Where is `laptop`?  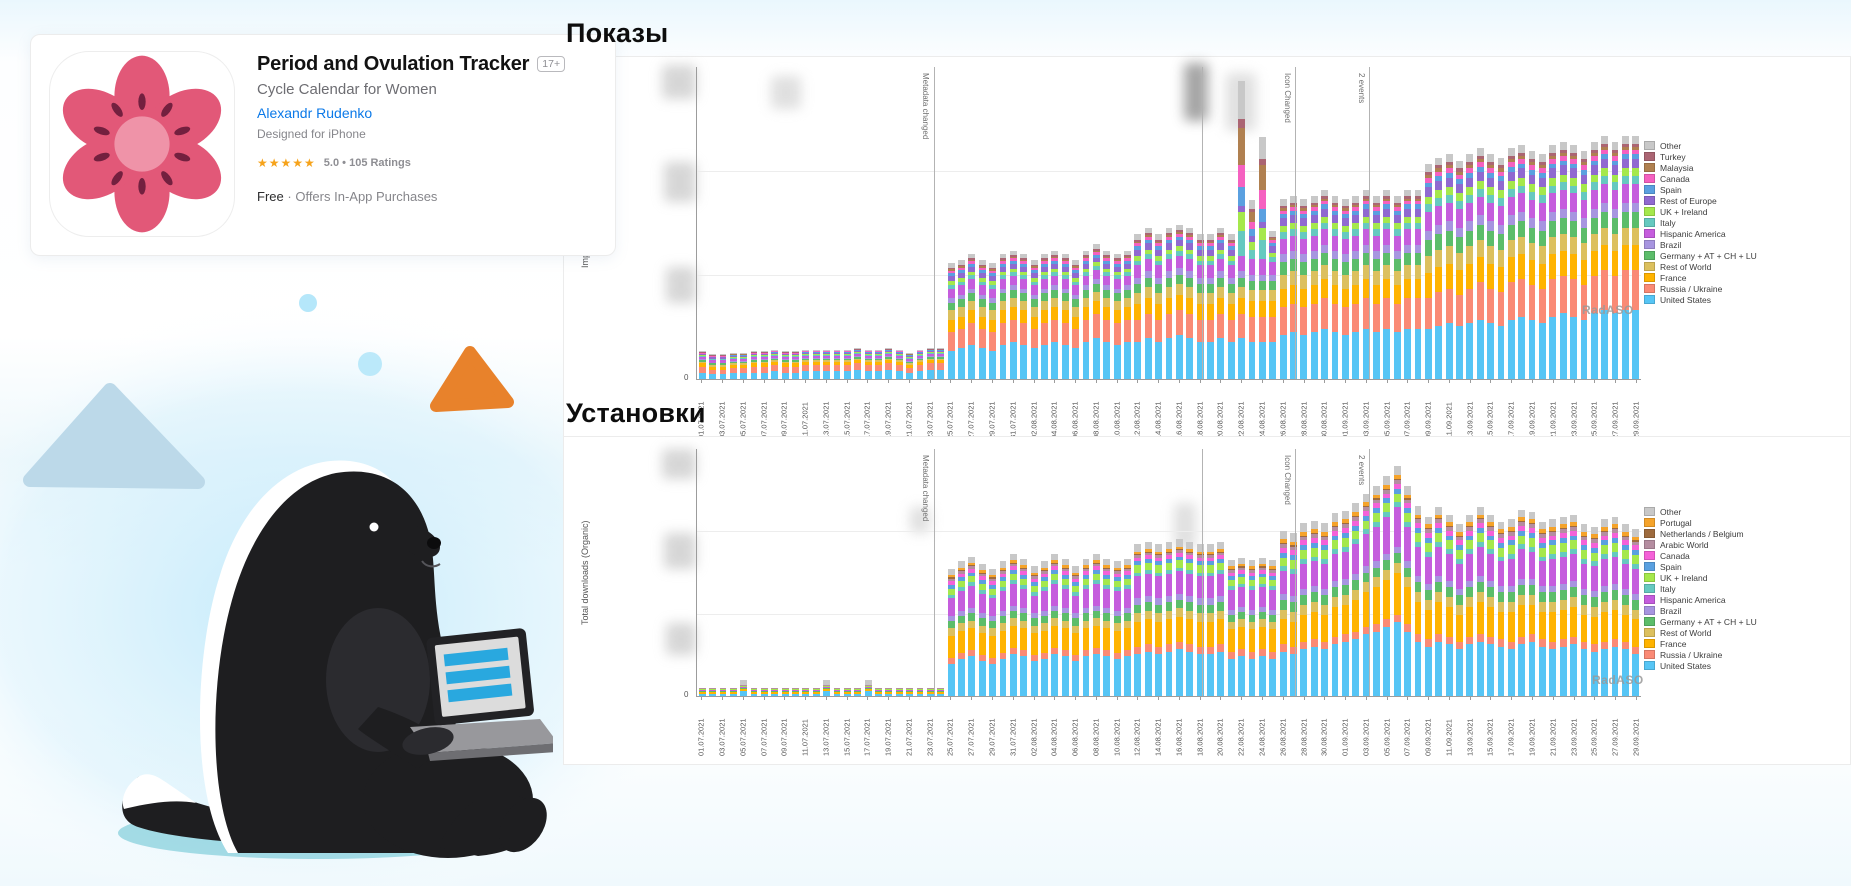 laptop is located at coordinates (477, 694).